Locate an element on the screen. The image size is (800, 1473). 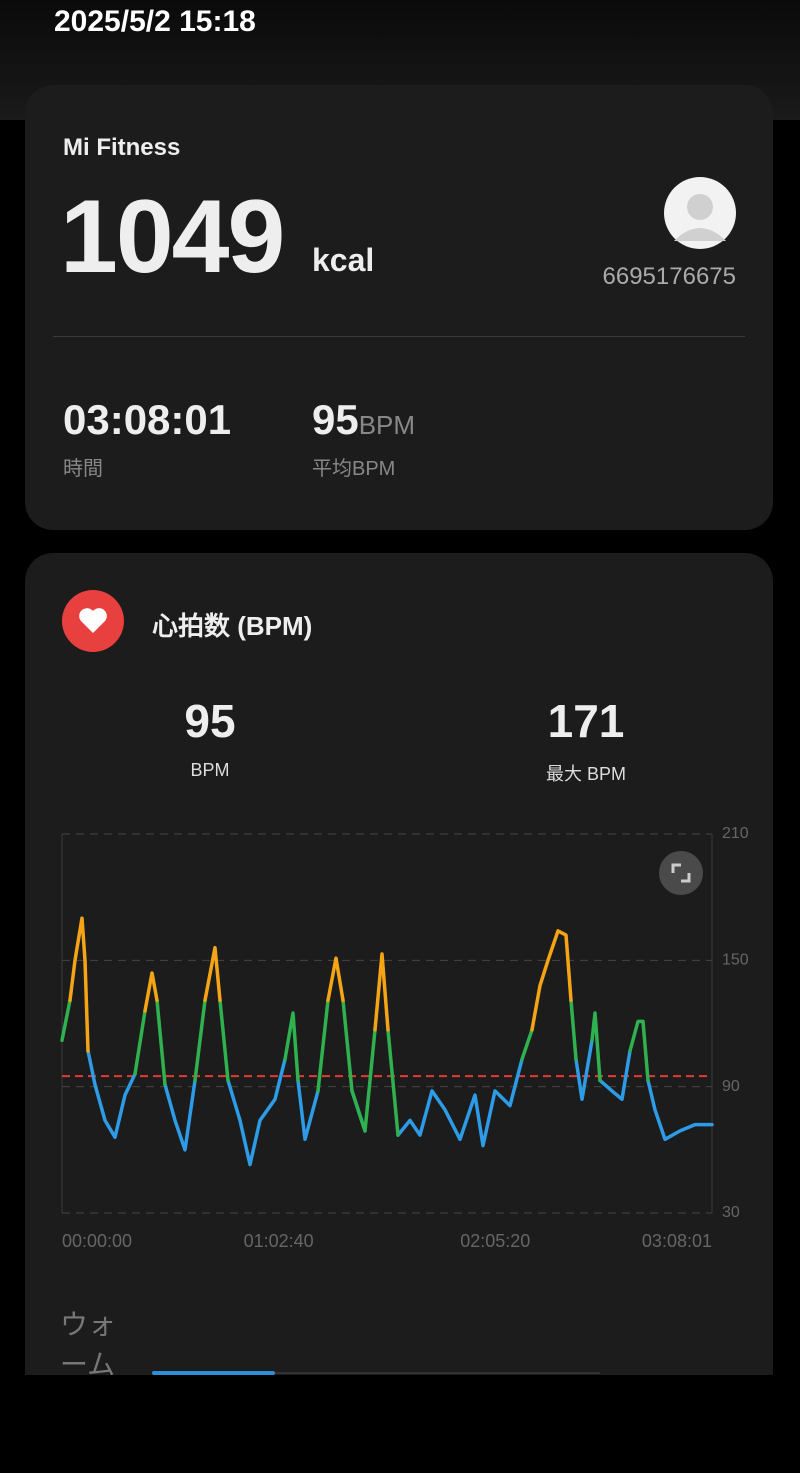
expand-button is located at coordinates (681, 873).